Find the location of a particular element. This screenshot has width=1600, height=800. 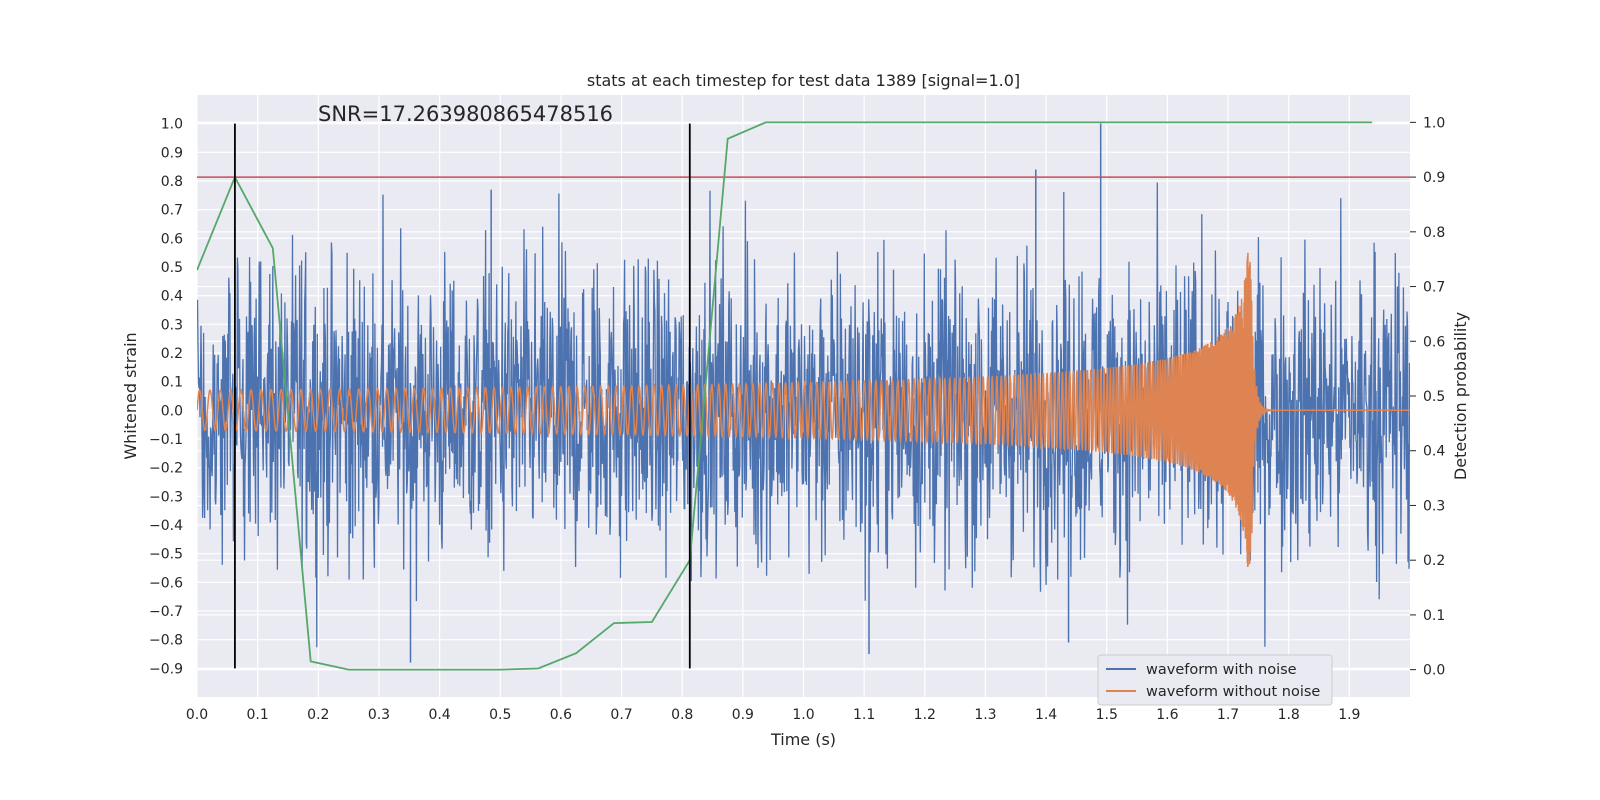

x-tick-label: 1.8 is located at coordinates (1289, 715).